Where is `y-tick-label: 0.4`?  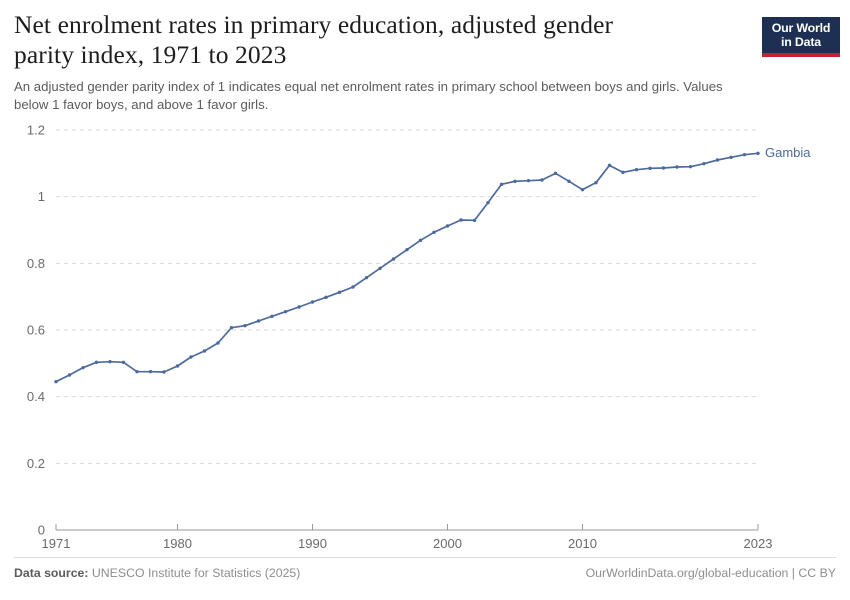
y-tick-label: 0.4 is located at coordinates (36, 396).